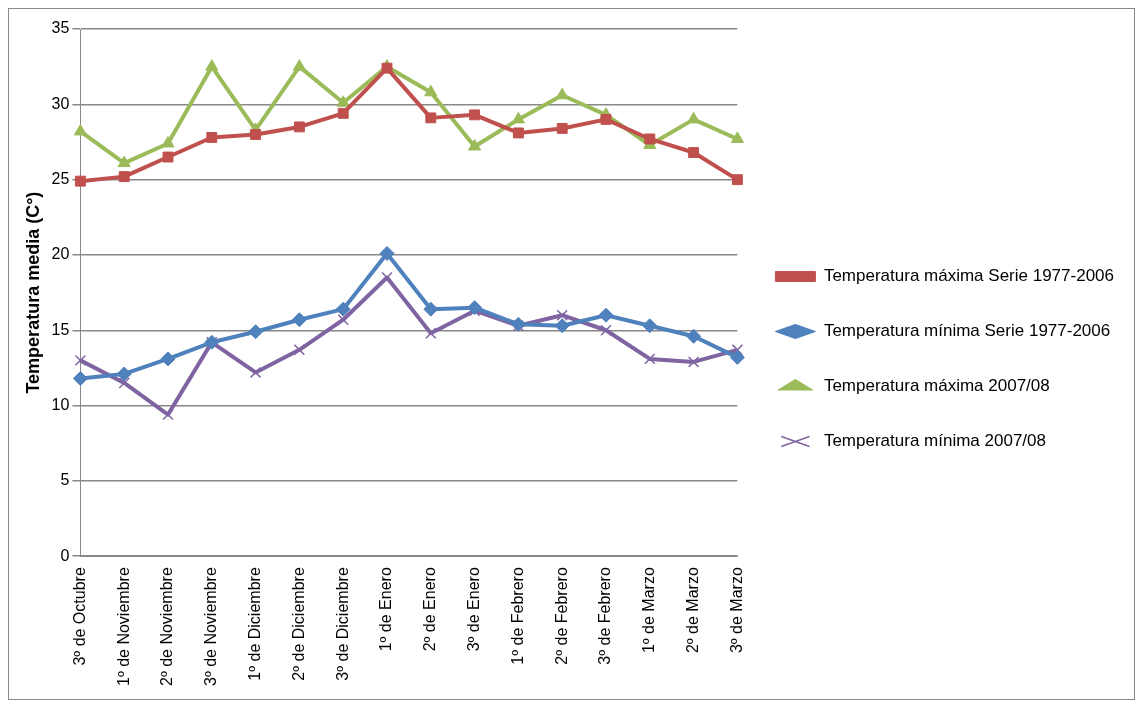 The image size is (1143, 711). Describe the element at coordinates (474, 609) in the screenshot. I see `x-tick-label: 3º de Enero` at that location.